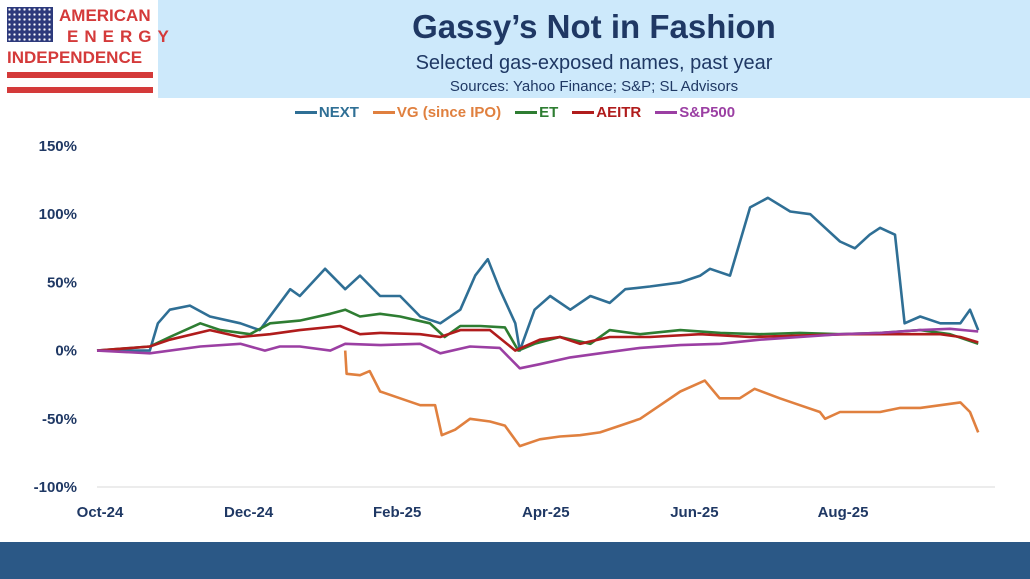 This screenshot has height=579, width=1030. I want to click on logo: AMERICAN ENERGY INDEPENDENCE, so click(88, 49).